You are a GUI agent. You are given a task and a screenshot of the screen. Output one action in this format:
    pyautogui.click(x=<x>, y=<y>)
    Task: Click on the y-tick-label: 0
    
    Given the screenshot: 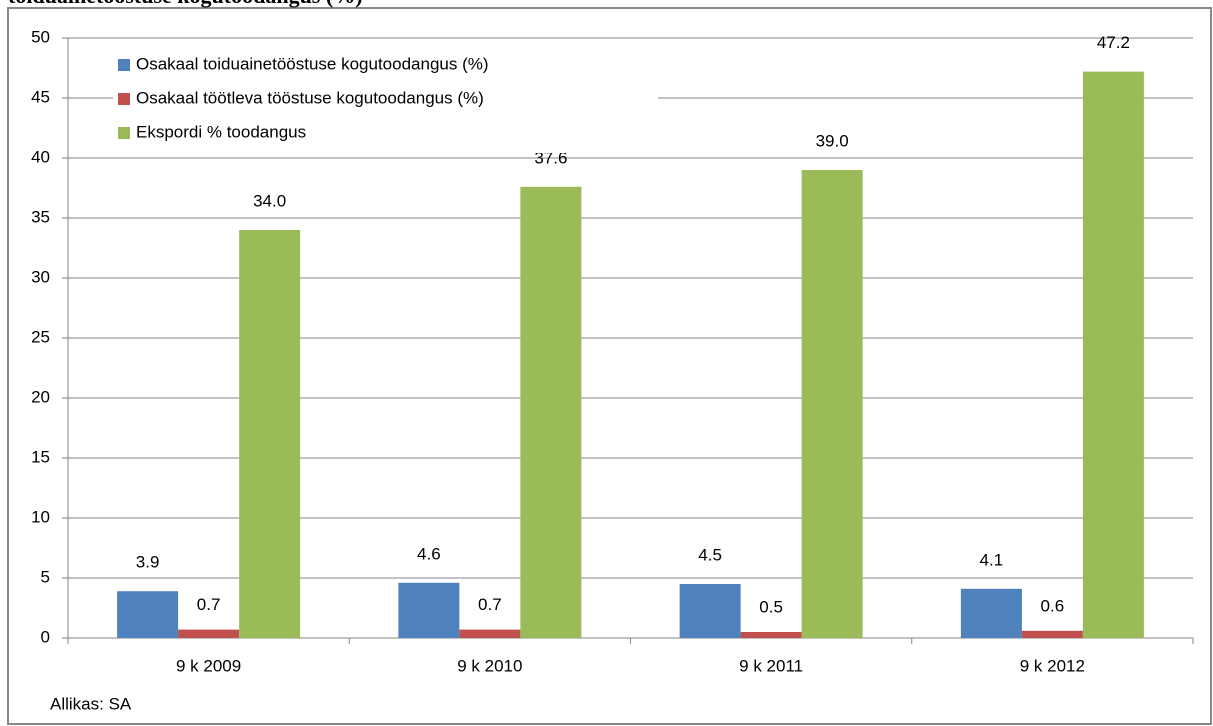 What is the action you would take?
    pyautogui.click(x=45, y=636)
    